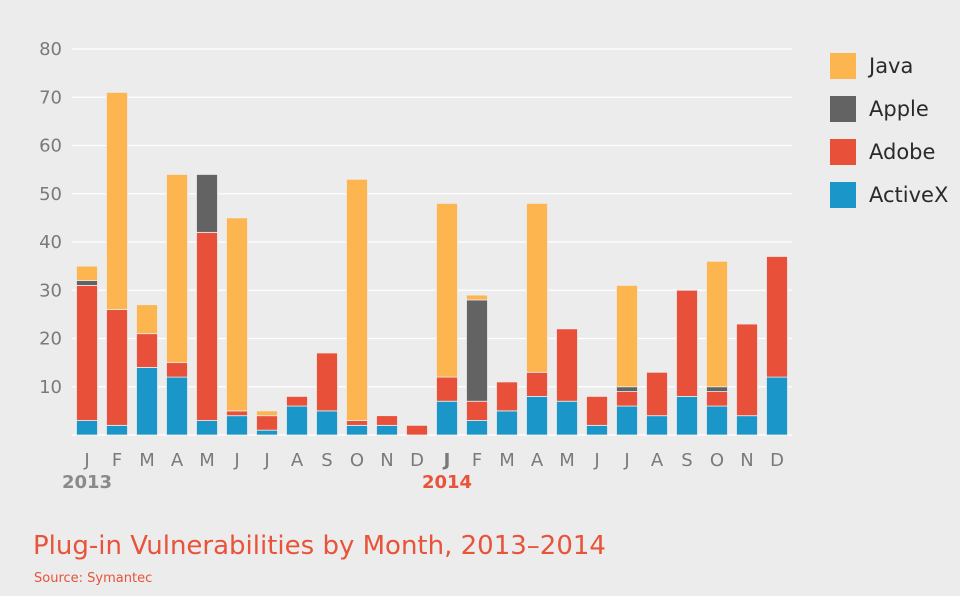 The image size is (960, 596). Describe the element at coordinates (746, 460) in the screenshot. I see `x-tick-label: N` at that location.